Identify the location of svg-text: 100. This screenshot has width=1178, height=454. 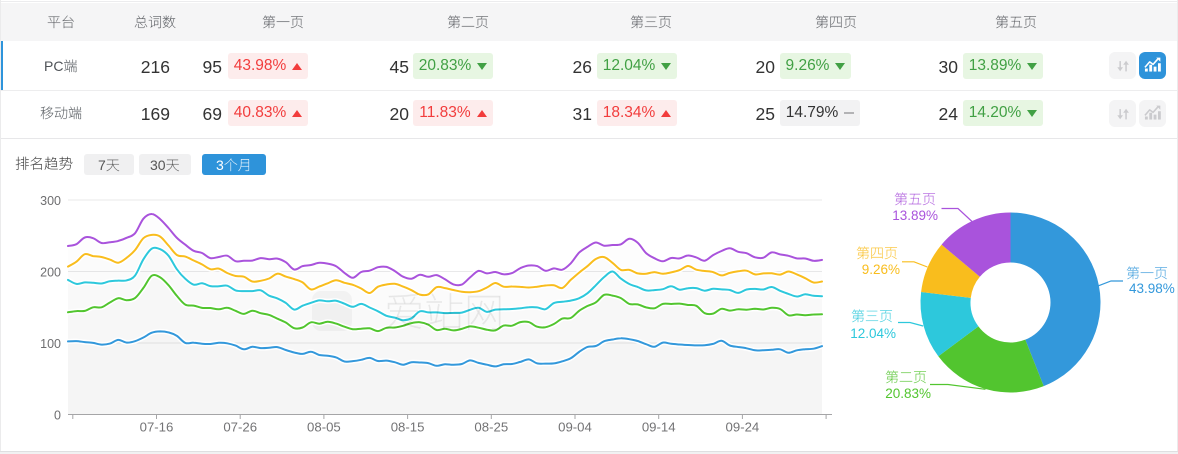
(50, 344).